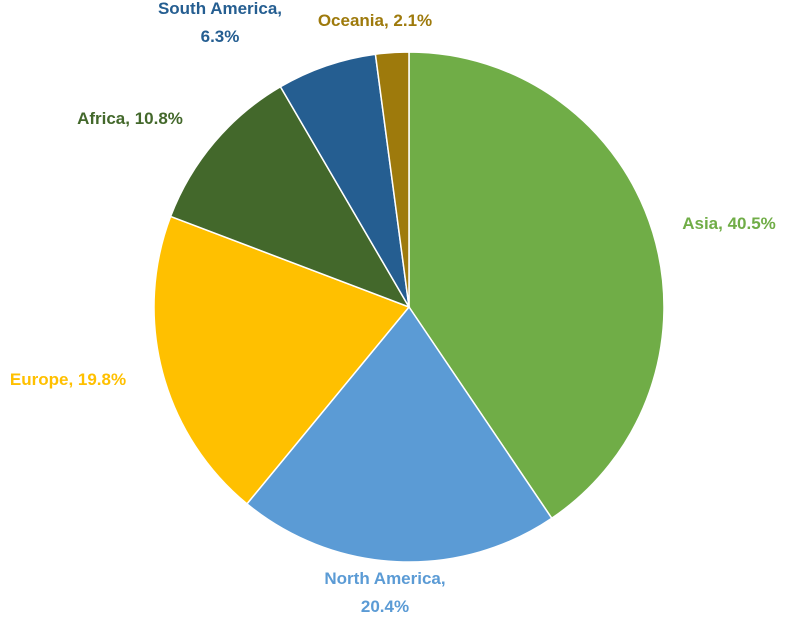 The image size is (787, 619). What do you see at coordinates (384, 592) in the screenshot?
I see `data-label: North America, 20.4%` at bounding box center [384, 592].